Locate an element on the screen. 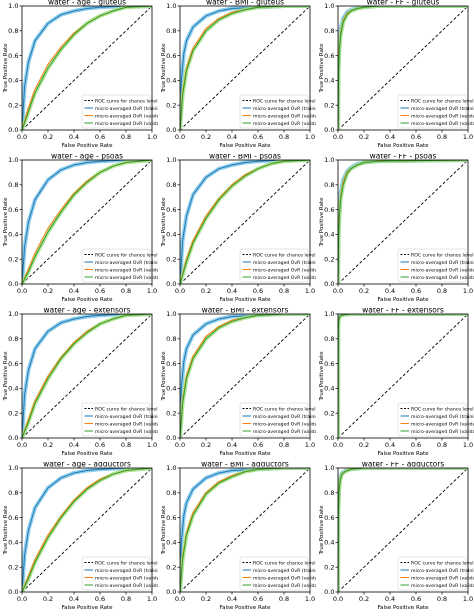 The height and width of the screenshot is (616, 474). panel-title: water - age - extensors is located at coordinates (86, 311).